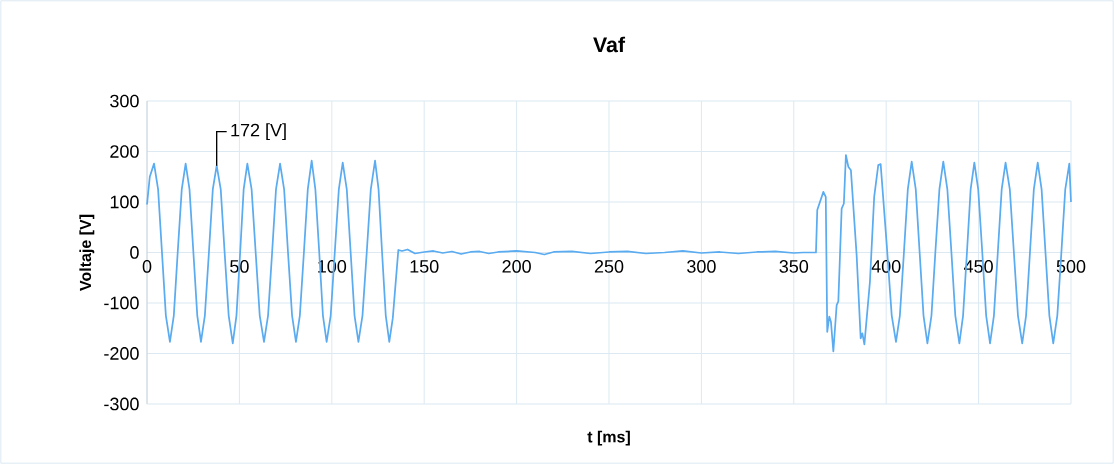 The height and width of the screenshot is (464, 1114). Describe the element at coordinates (609, 266) in the screenshot. I see `x-tick-label: 250` at that location.